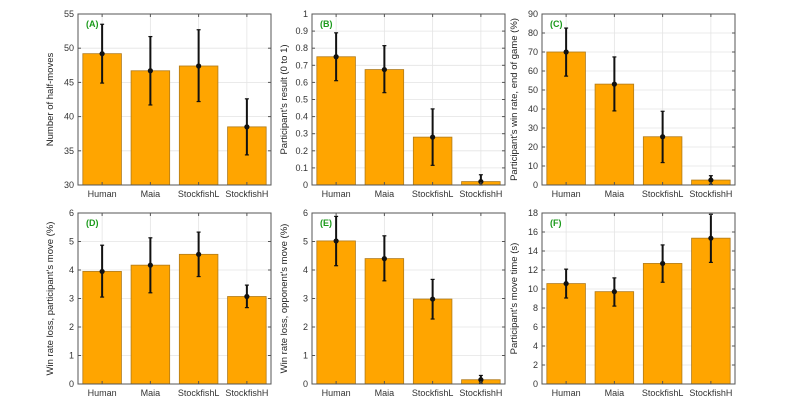 The width and height of the screenshot is (800, 405). I want to click on y-tick-label: 0.3, so click(301, 134).